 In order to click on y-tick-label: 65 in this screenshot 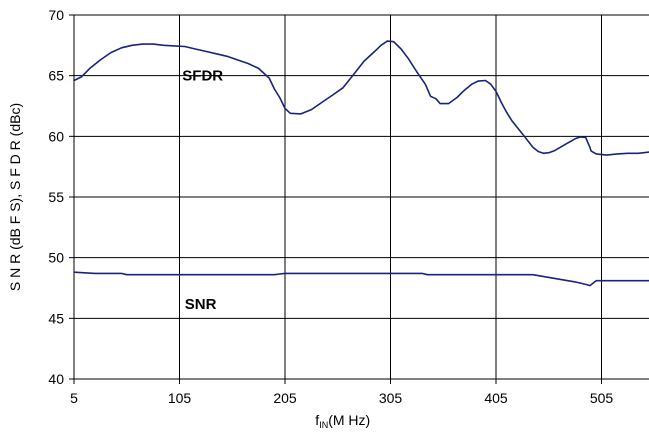, I will do `click(56, 76)`.